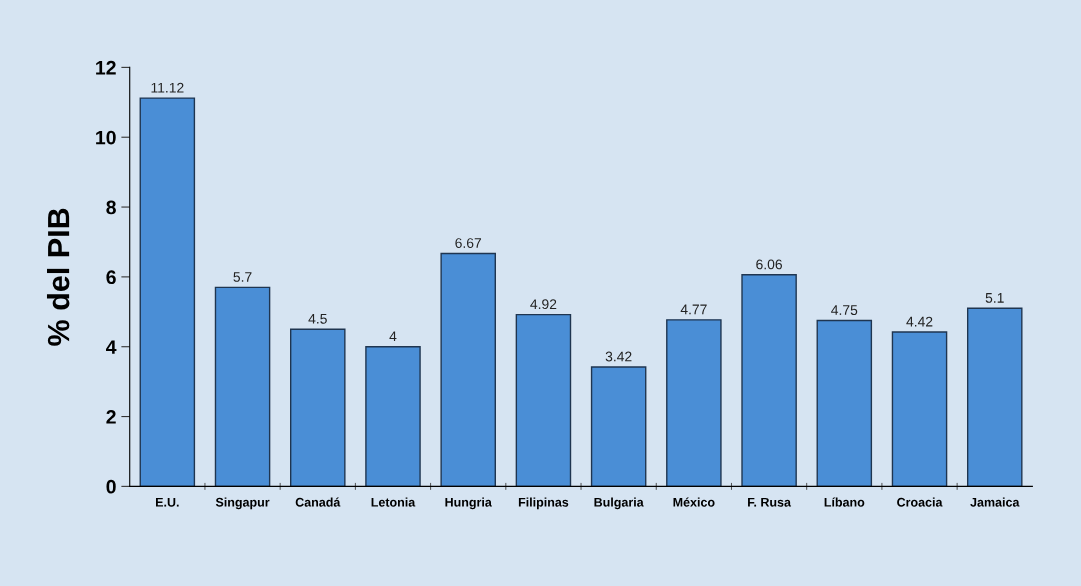 This screenshot has width=1081, height=586. Describe the element at coordinates (58, 277) in the screenshot. I see `y-axis-title: % del PIB` at that location.